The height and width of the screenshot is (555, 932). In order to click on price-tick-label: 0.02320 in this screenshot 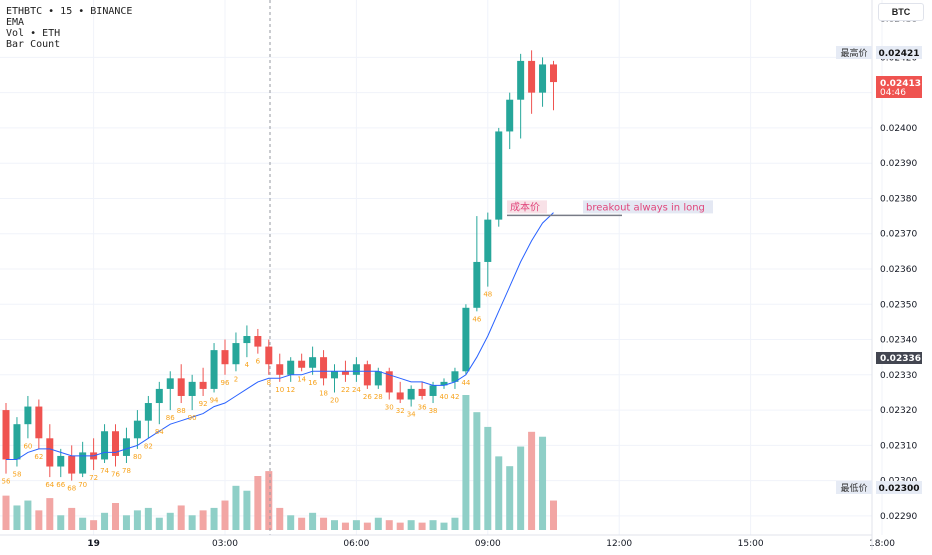, I will do `click(898, 411)`.